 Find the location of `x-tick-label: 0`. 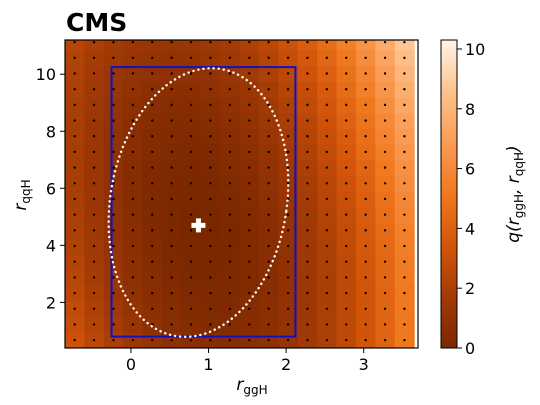

x-tick-label: 0 is located at coordinates (131, 364).